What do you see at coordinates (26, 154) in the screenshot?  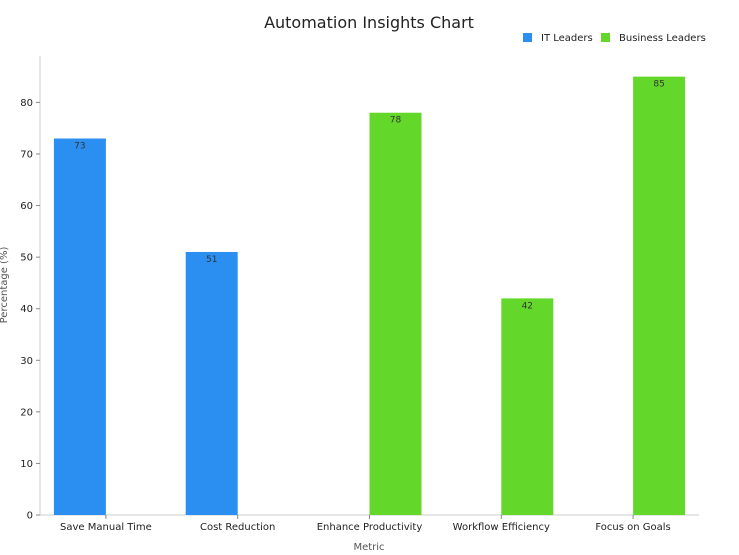 I see `y-tick-label: 70` at bounding box center [26, 154].